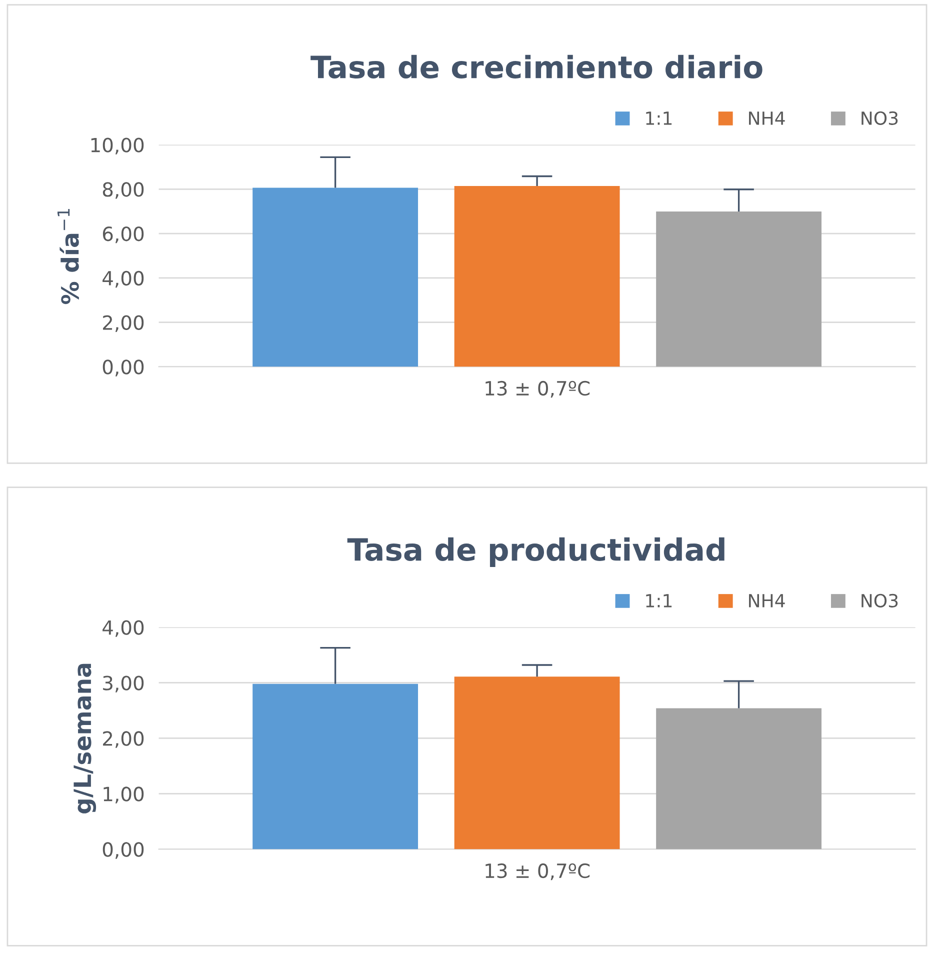  What do you see at coordinates (123, 235) in the screenshot?
I see `y-tick-label: 6,00` at bounding box center [123, 235].